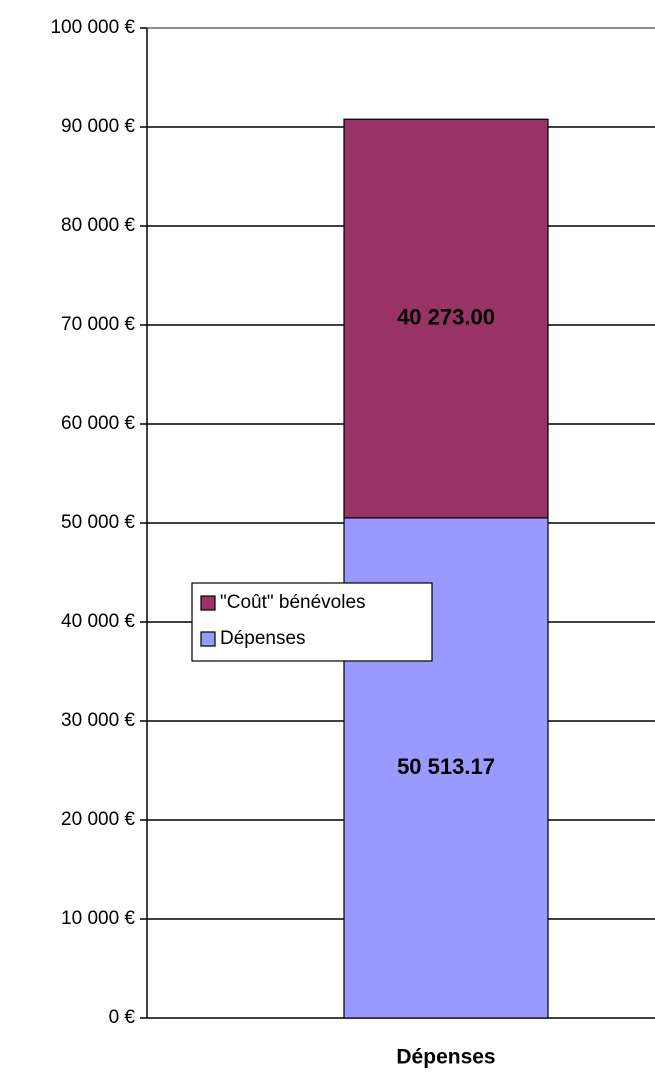 This screenshot has width=655, height=1083. What do you see at coordinates (92, 27) in the screenshot?
I see `y-tick-label: 100 000 €` at bounding box center [92, 27].